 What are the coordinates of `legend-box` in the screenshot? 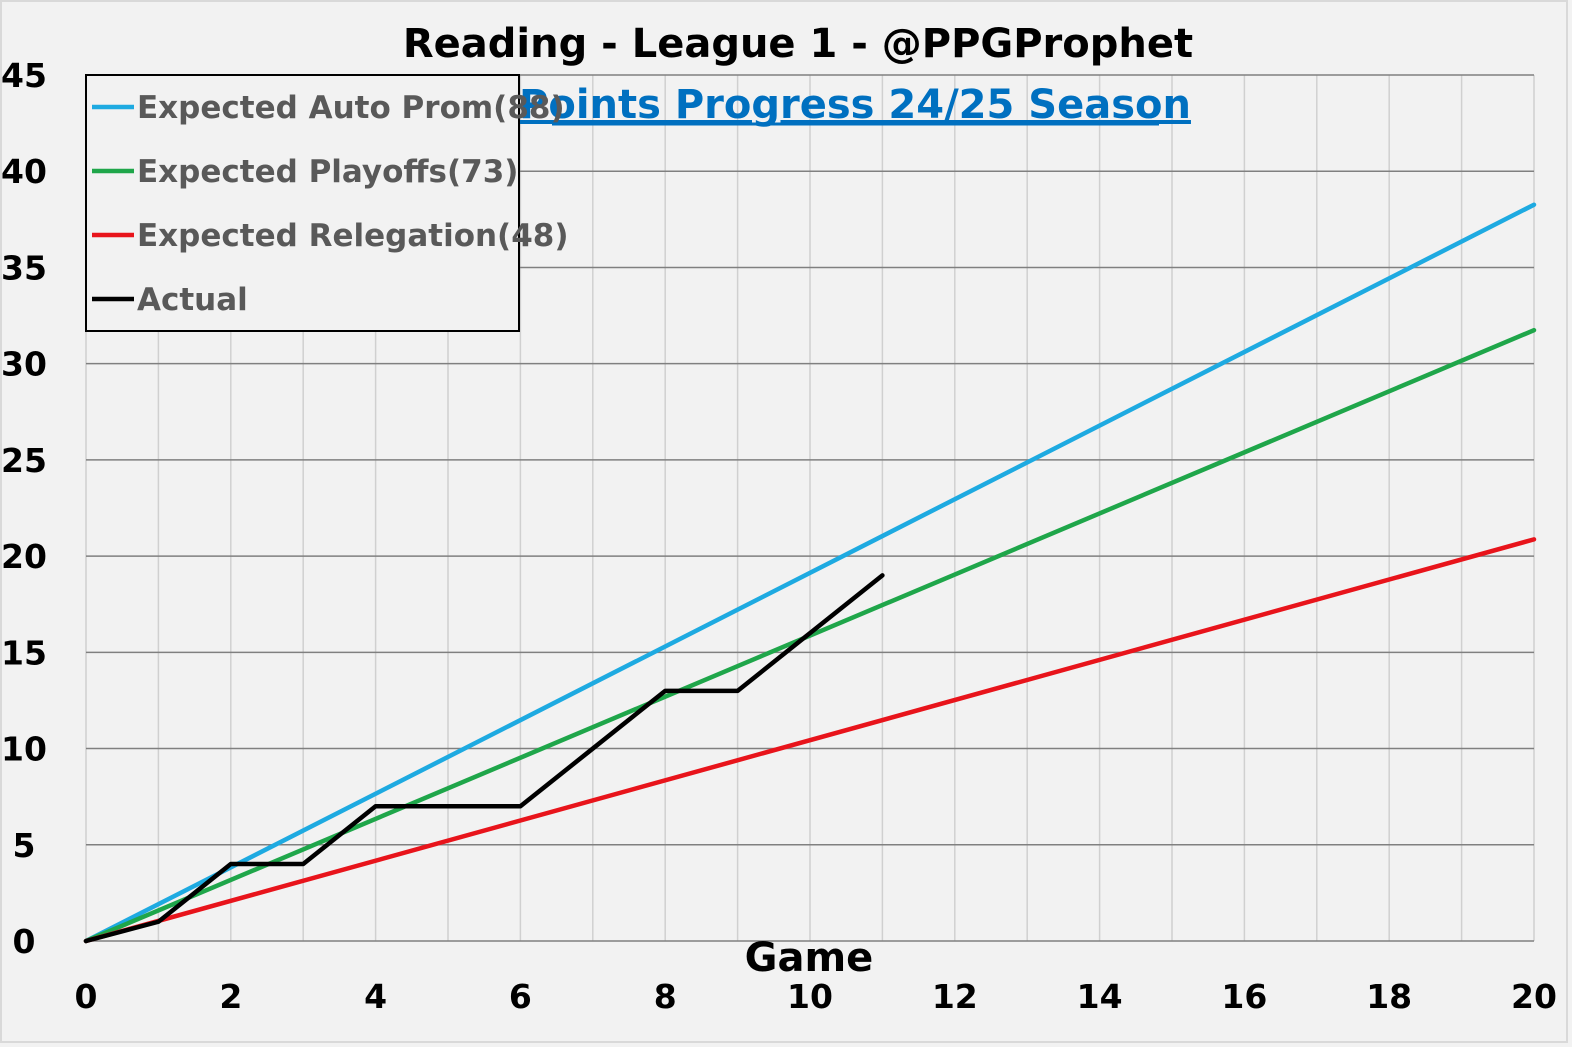 It's located at (302, 203).